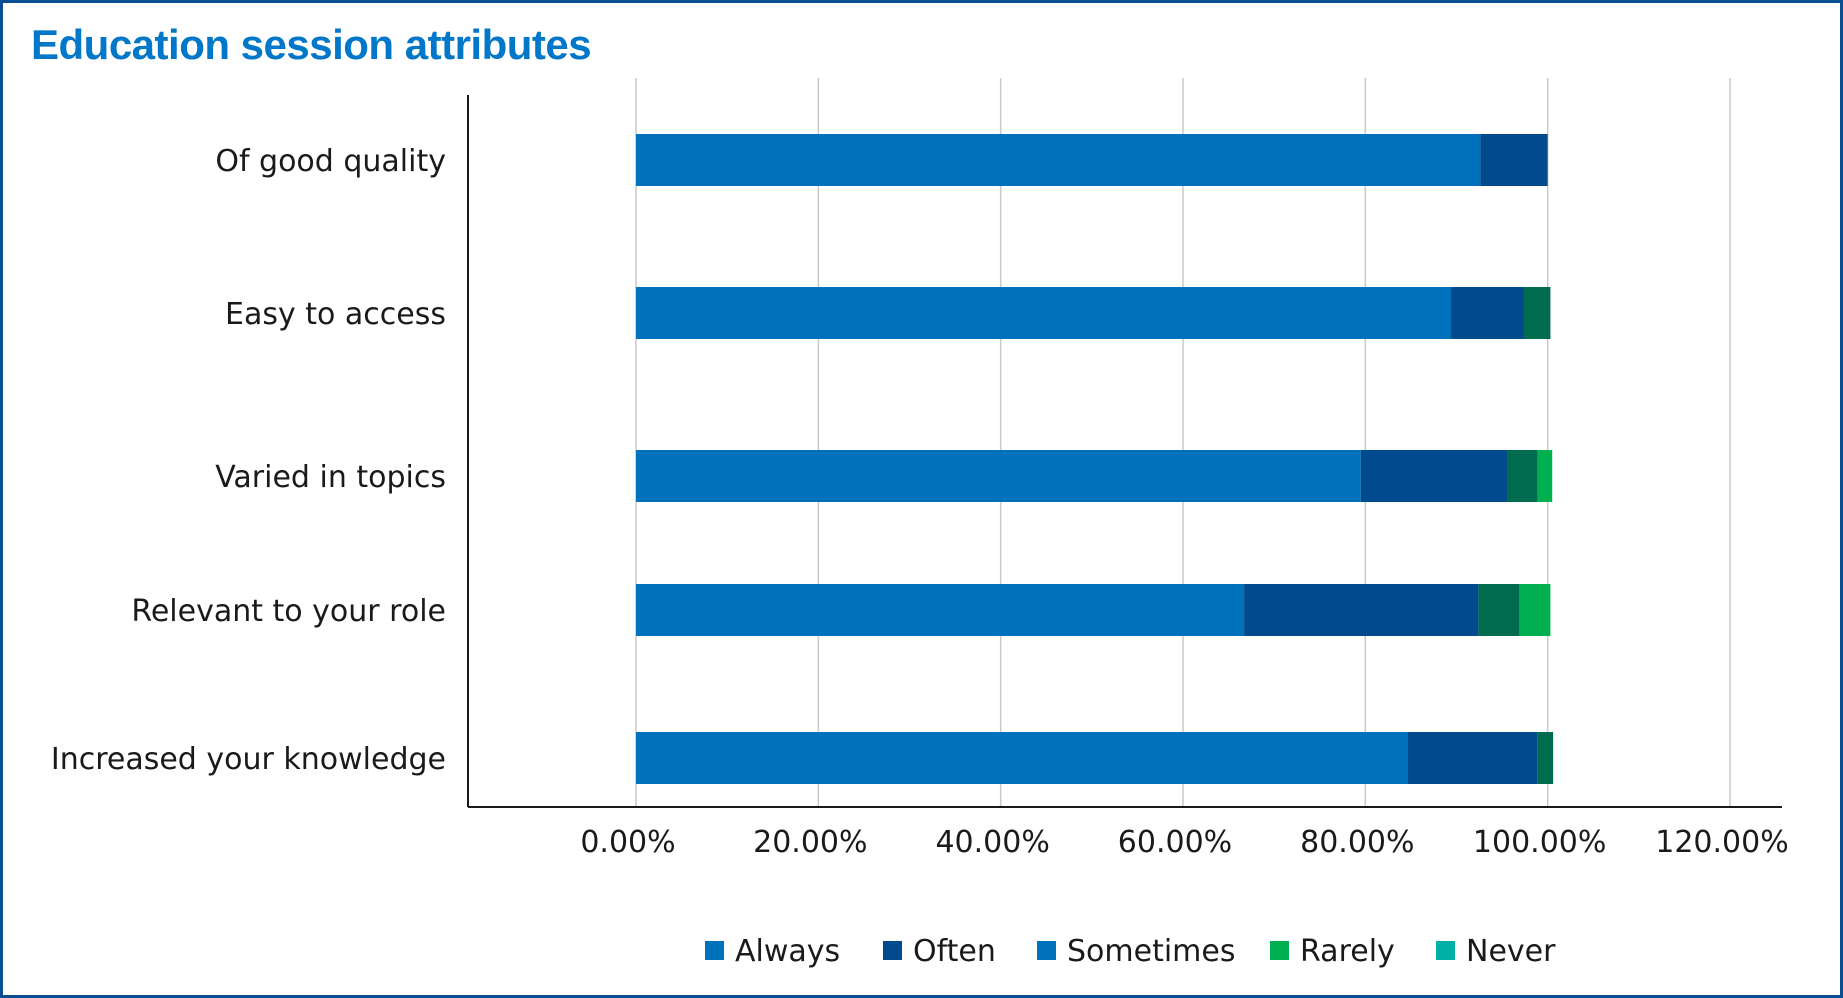 This screenshot has width=1843, height=998. Describe the element at coordinates (288, 611) in the screenshot. I see `category-label: Relevant to your role` at that location.